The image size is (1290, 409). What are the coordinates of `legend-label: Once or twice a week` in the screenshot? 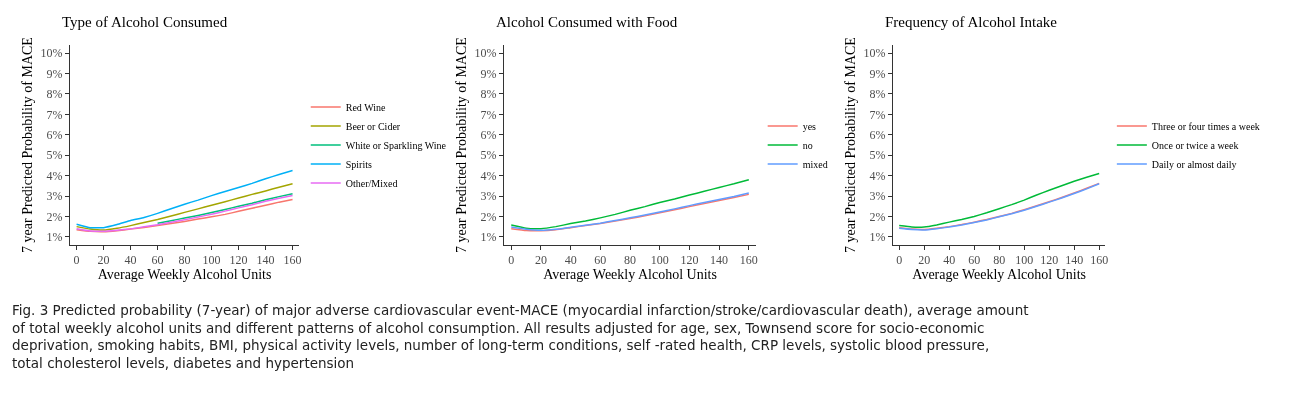 It's located at (1195, 145).